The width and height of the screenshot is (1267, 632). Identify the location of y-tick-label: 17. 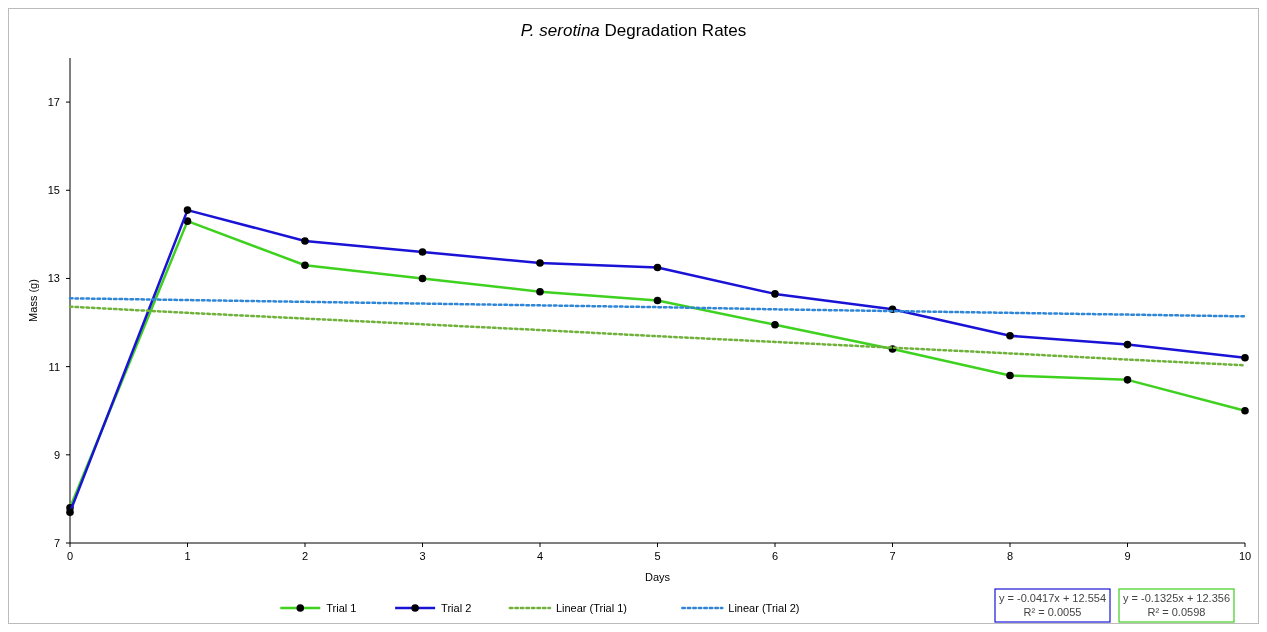
(53, 102).